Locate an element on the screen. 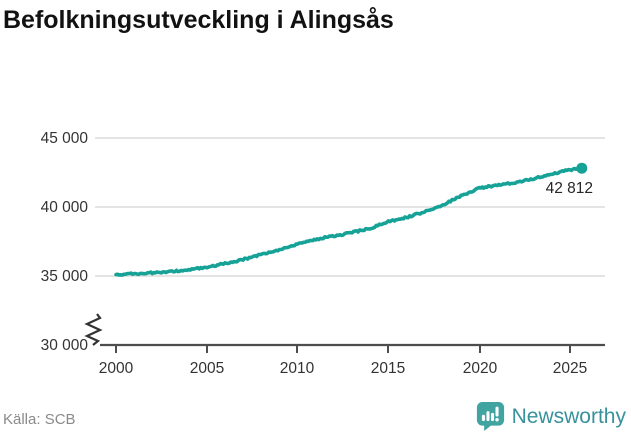 Image resolution: width=631 pixels, height=439 pixels. x-axis-ticks is located at coordinates (343, 349).